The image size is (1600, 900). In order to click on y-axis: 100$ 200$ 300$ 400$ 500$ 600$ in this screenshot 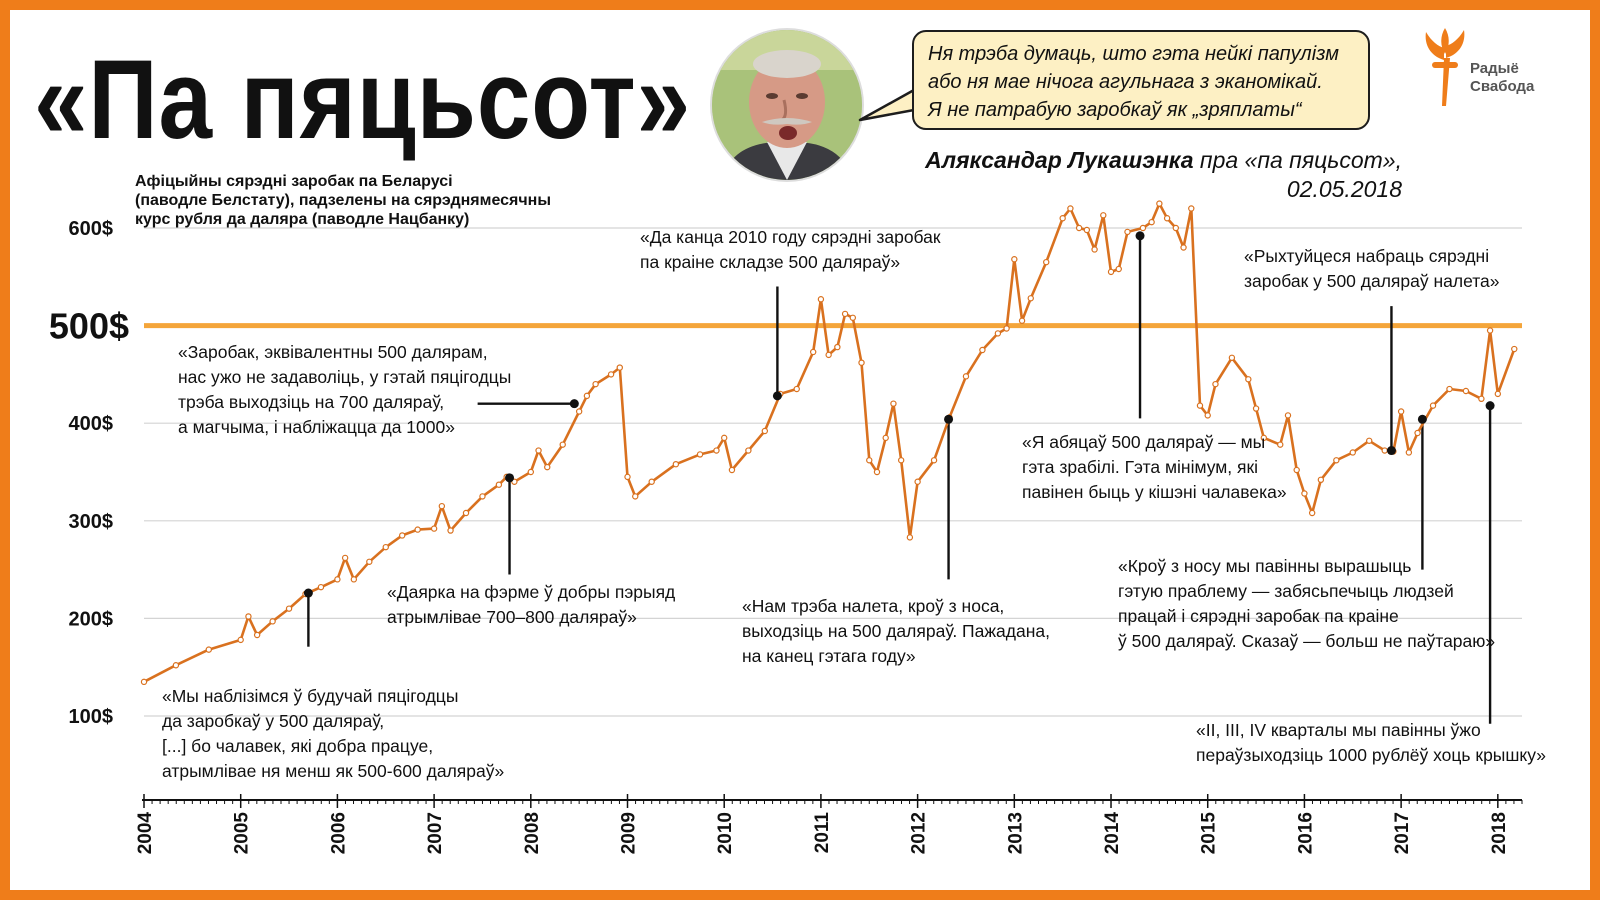, I will do `click(89, 473)`.